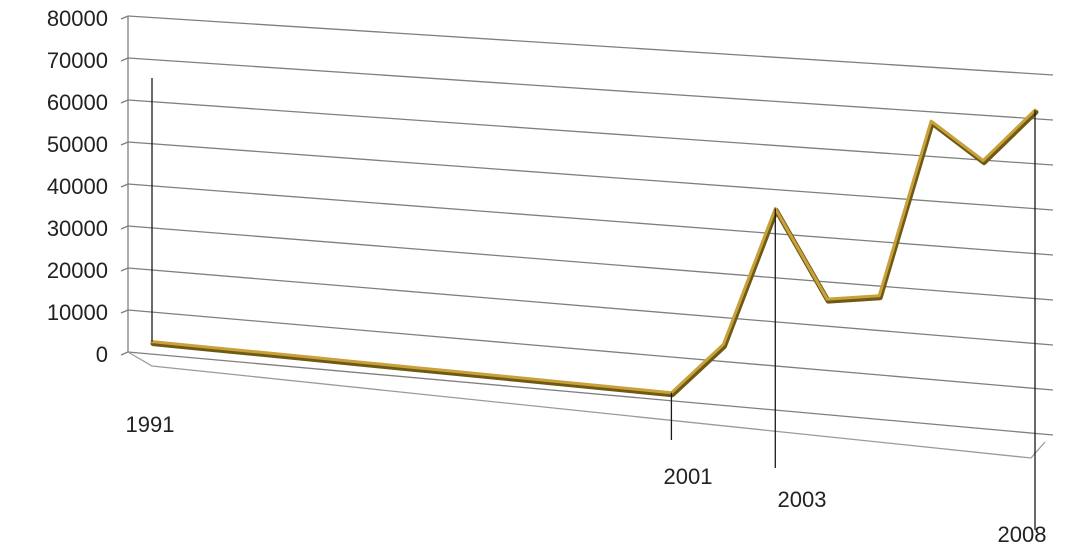  Describe the element at coordinates (150, 424) in the screenshot. I see `x-tick-label-1991: 1991` at that location.